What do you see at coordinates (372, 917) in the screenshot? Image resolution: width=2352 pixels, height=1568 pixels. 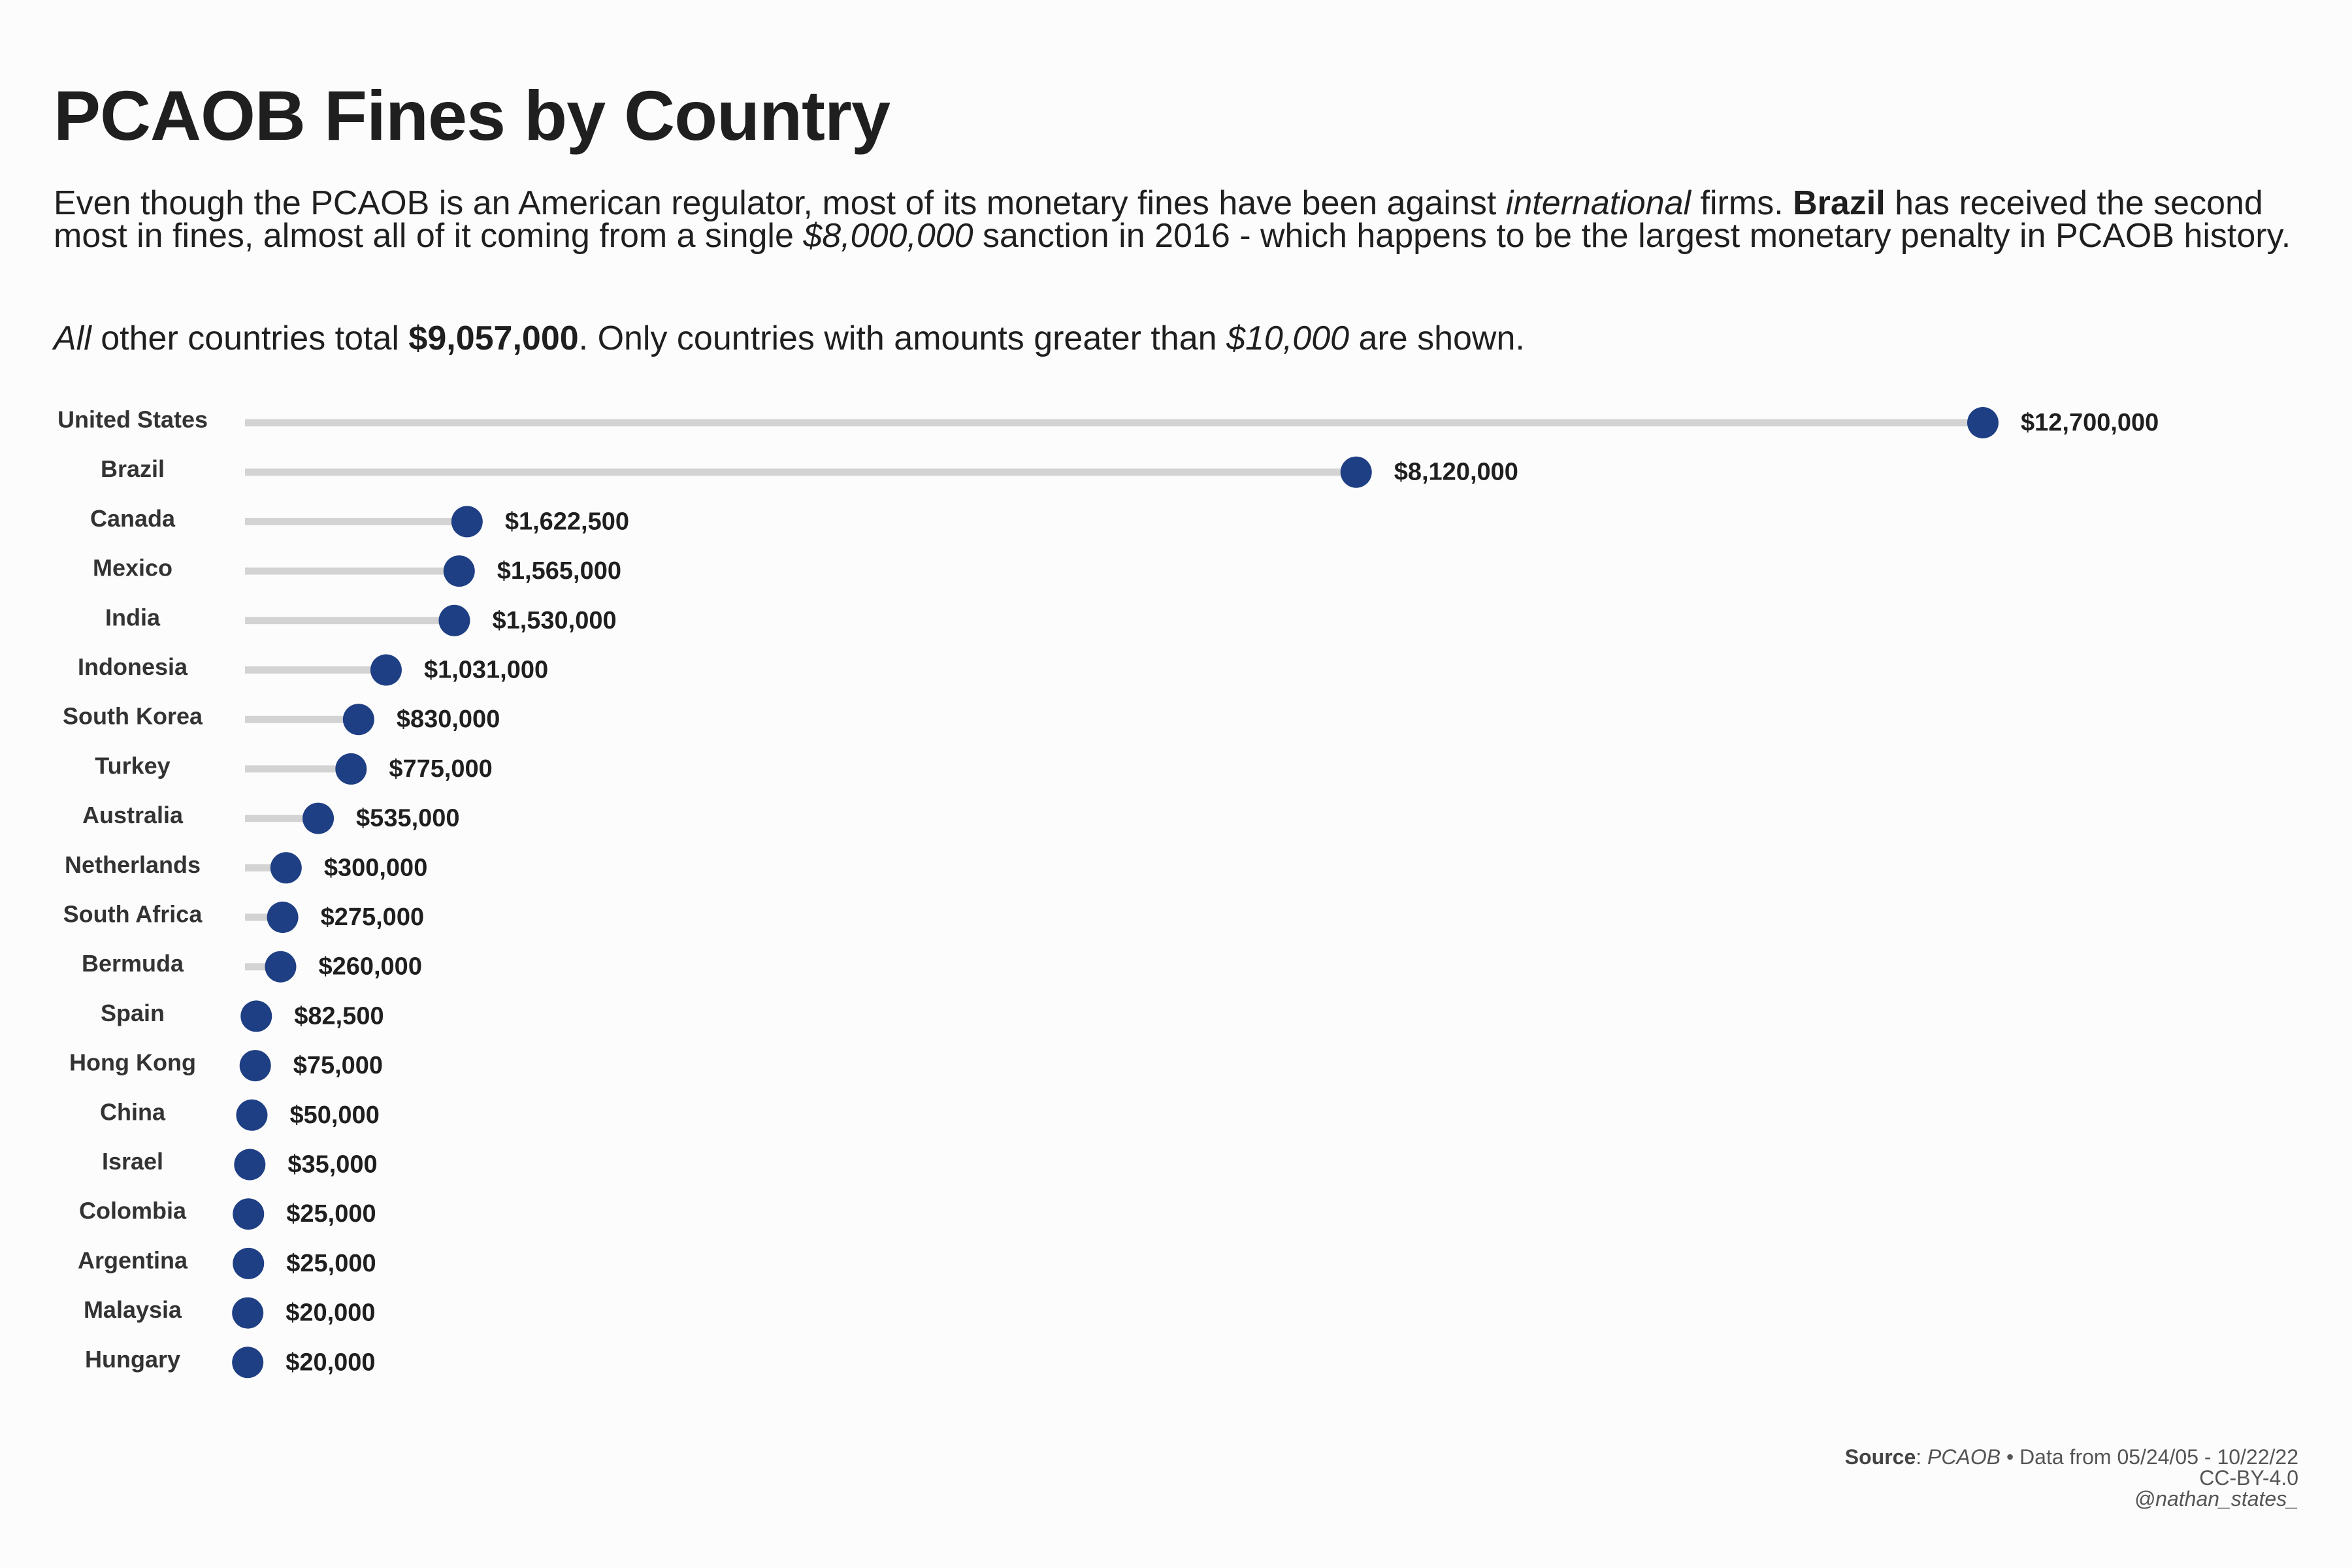 I see `value-label: $275,000` at bounding box center [372, 917].